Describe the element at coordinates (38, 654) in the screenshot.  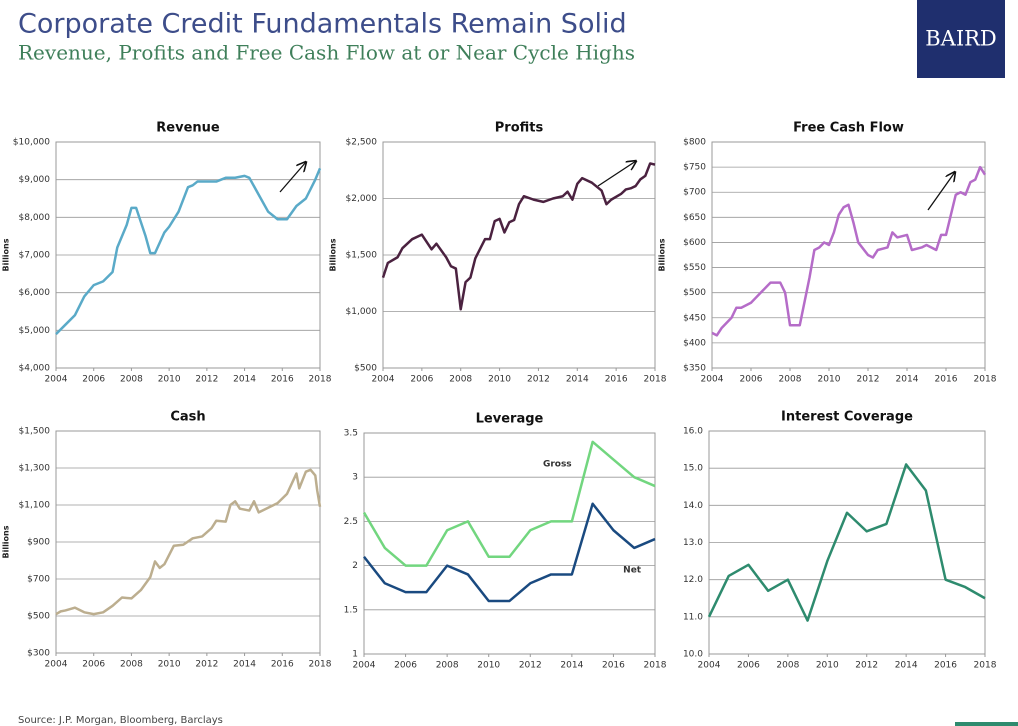
I see `y-tick-label: $300` at that location.